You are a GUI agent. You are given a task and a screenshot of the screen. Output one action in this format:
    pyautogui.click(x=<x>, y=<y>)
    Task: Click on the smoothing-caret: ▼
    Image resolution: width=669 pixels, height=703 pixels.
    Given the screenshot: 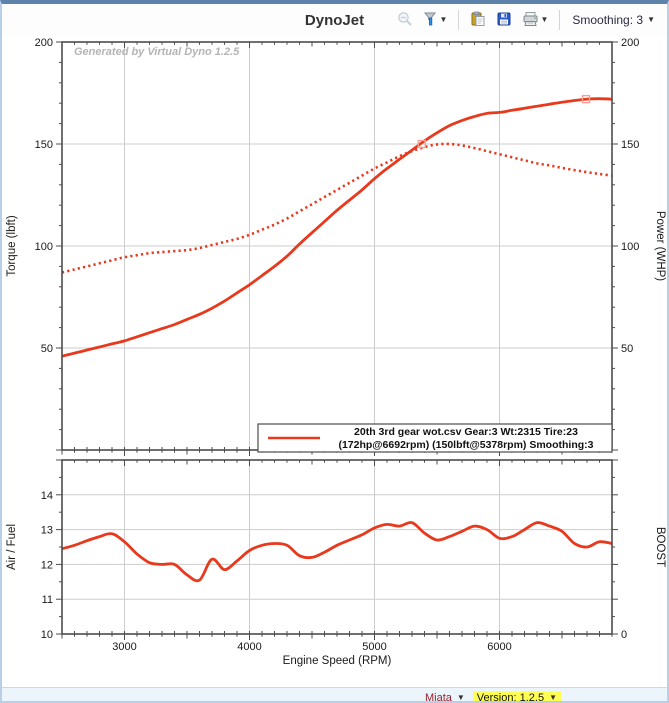 What is the action you would take?
    pyautogui.click(x=651, y=19)
    